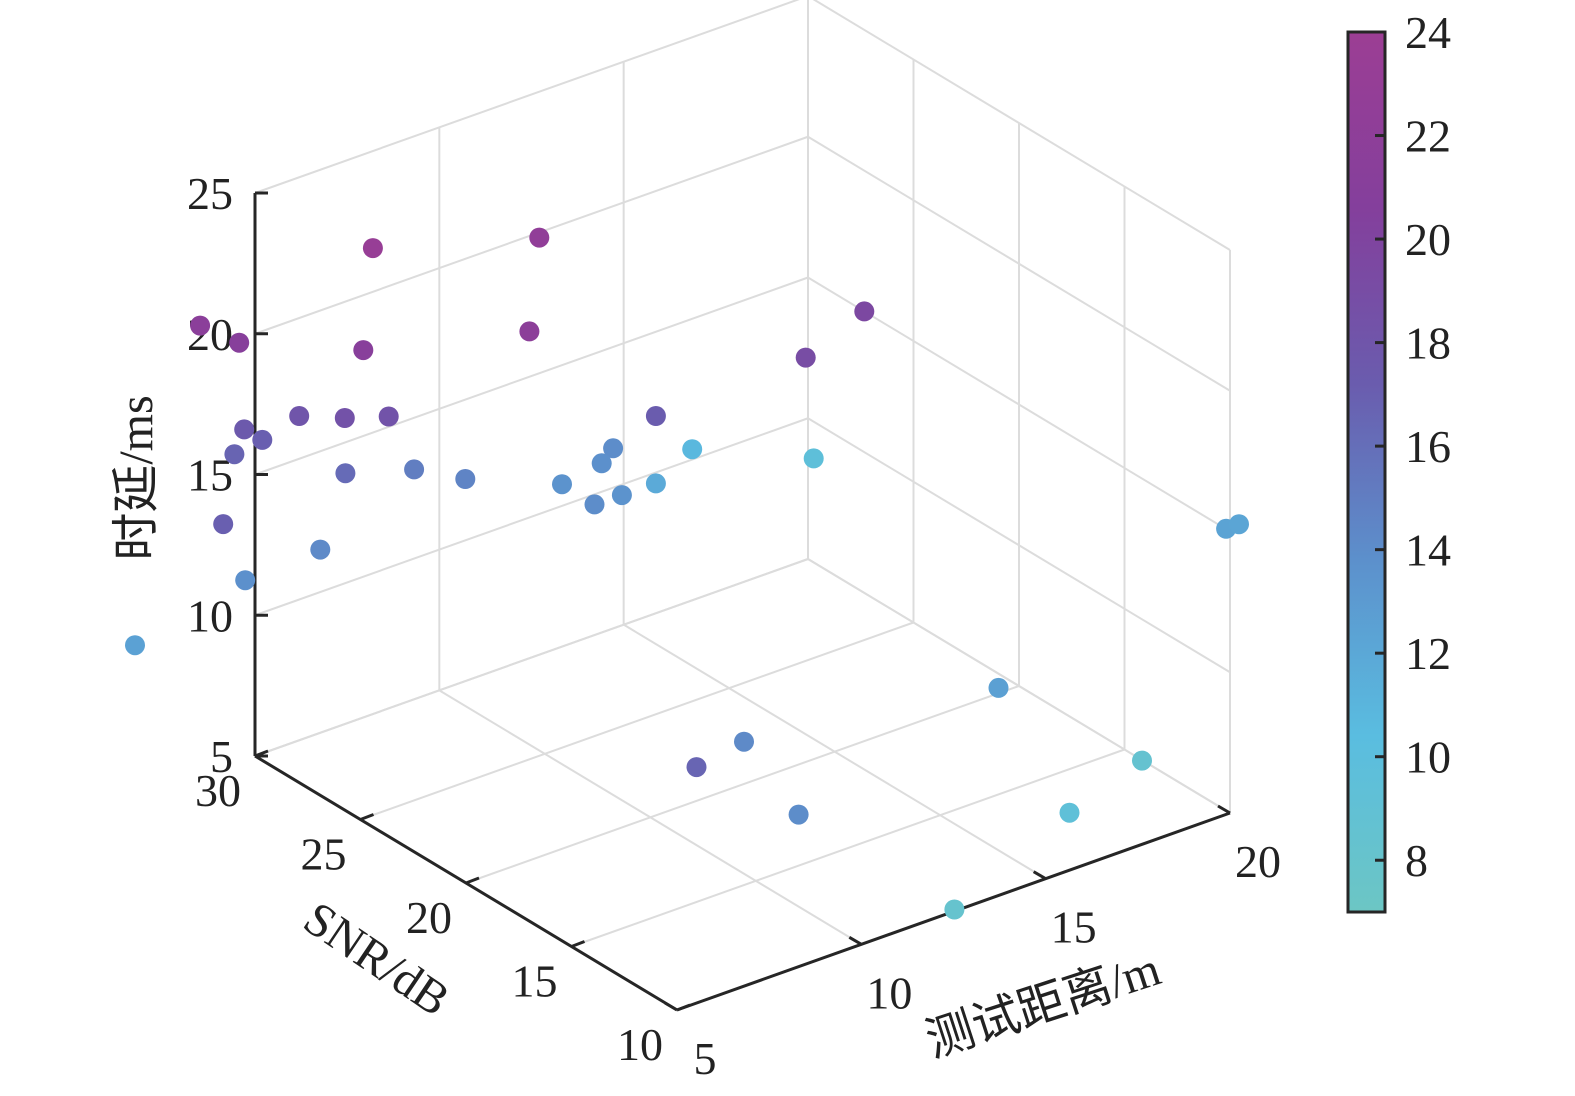  Describe the element at coordinates (1428, 757) in the screenshot. I see `colorbar-tick-label: 10` at that location.